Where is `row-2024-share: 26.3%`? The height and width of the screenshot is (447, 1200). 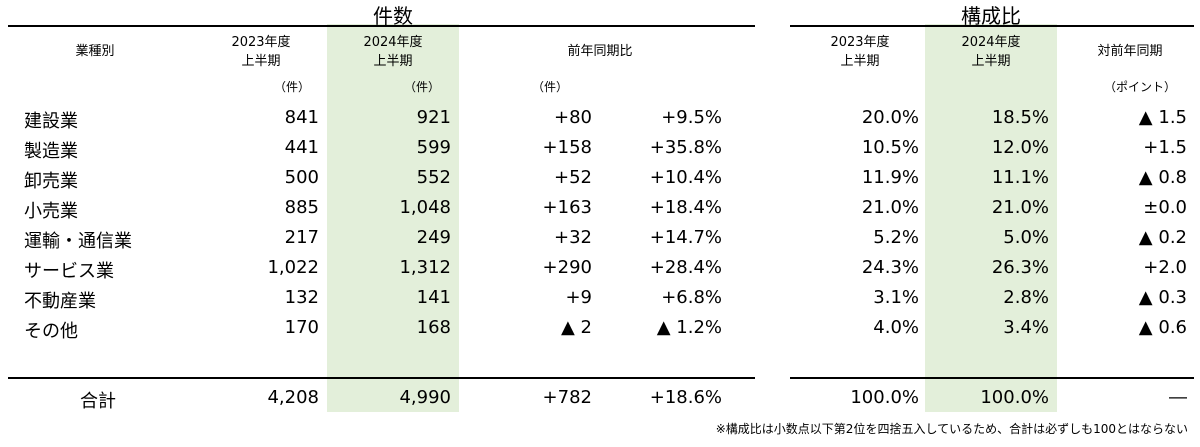 row-2024-share: 26.3% is located at coordinates (1020, 267).